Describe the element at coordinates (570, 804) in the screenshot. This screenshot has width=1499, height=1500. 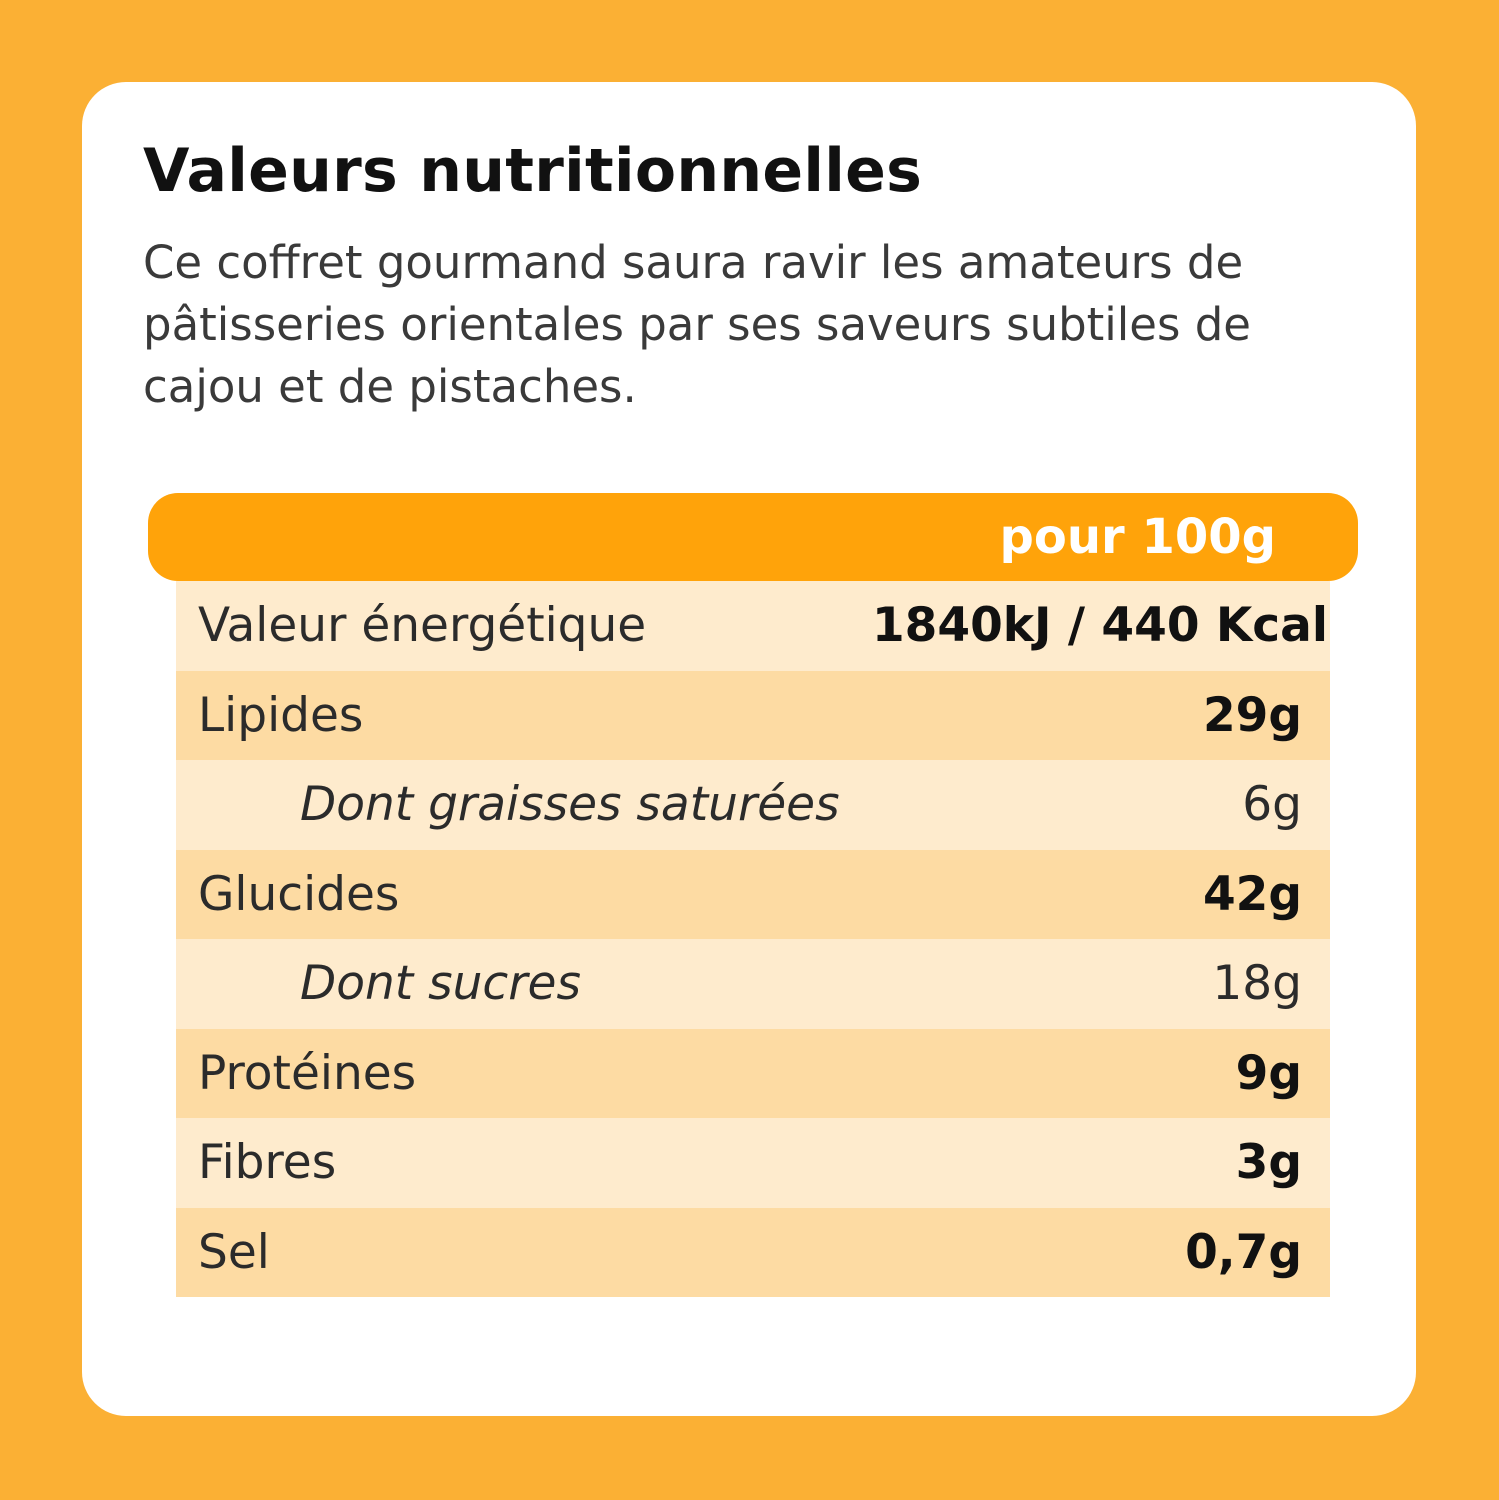
I see `row-label-saturated-fat: Dont graisses saturées` at that location.